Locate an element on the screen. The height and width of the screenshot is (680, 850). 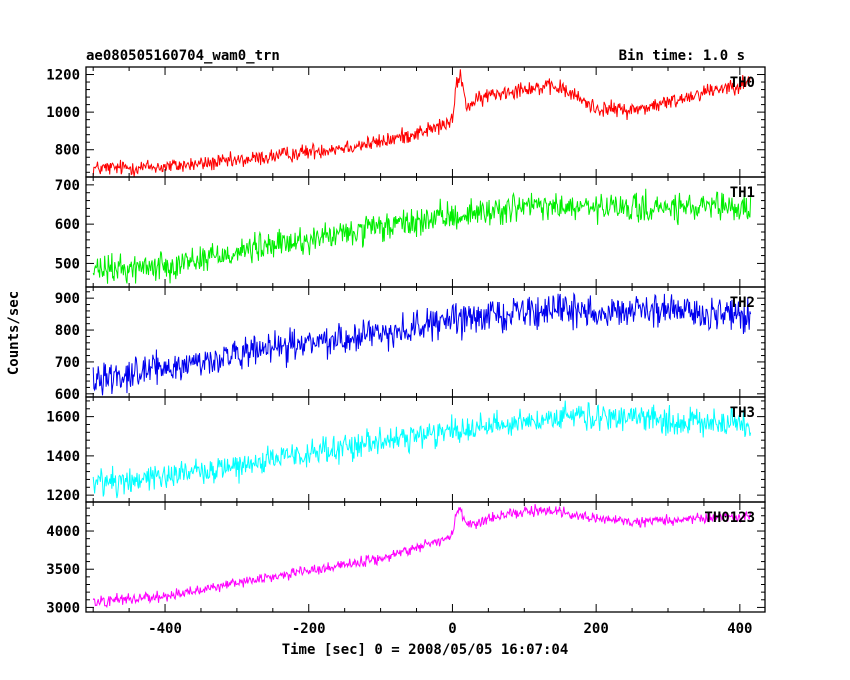
x-tick-label: 200 is located at coordinates (595, 629).